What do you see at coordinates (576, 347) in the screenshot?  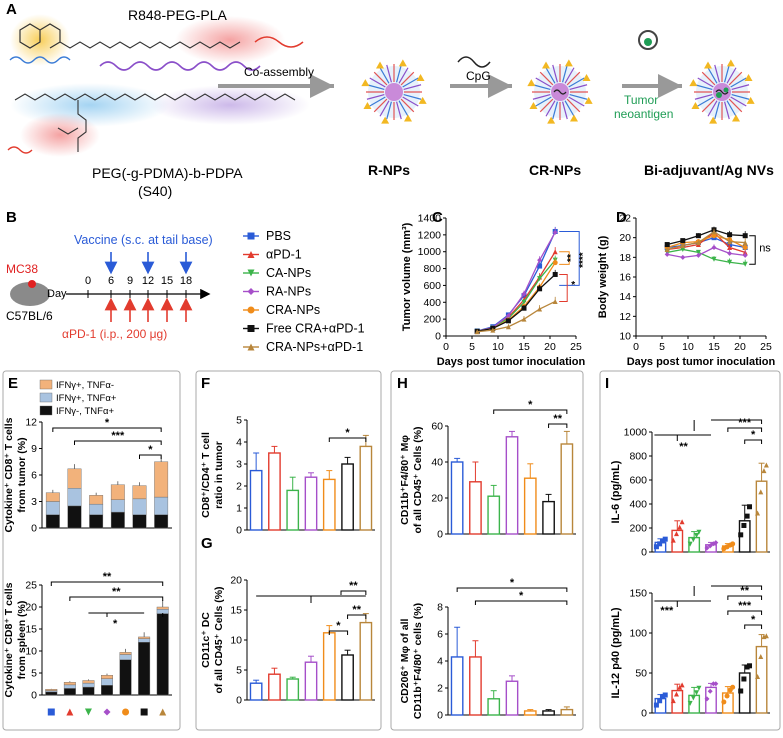 I see `x-tick-label: 25` at bounding box center [576, 347].